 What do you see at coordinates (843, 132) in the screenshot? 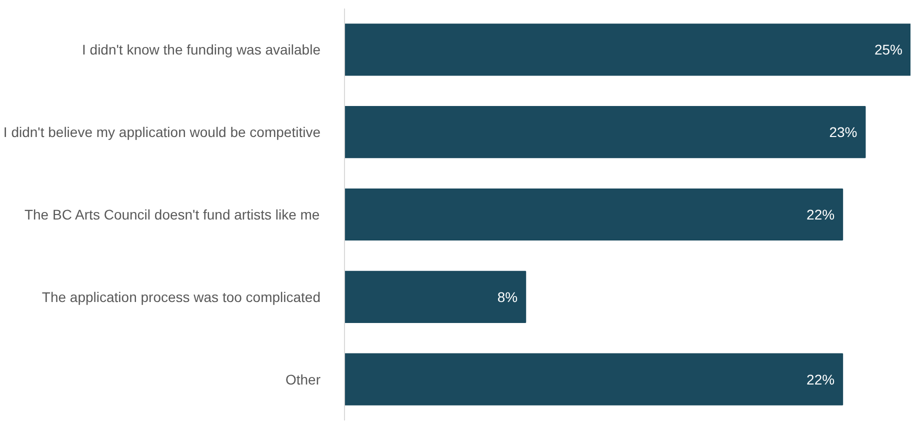
I see `data-label: 23%` at bounding box center [843, 132].